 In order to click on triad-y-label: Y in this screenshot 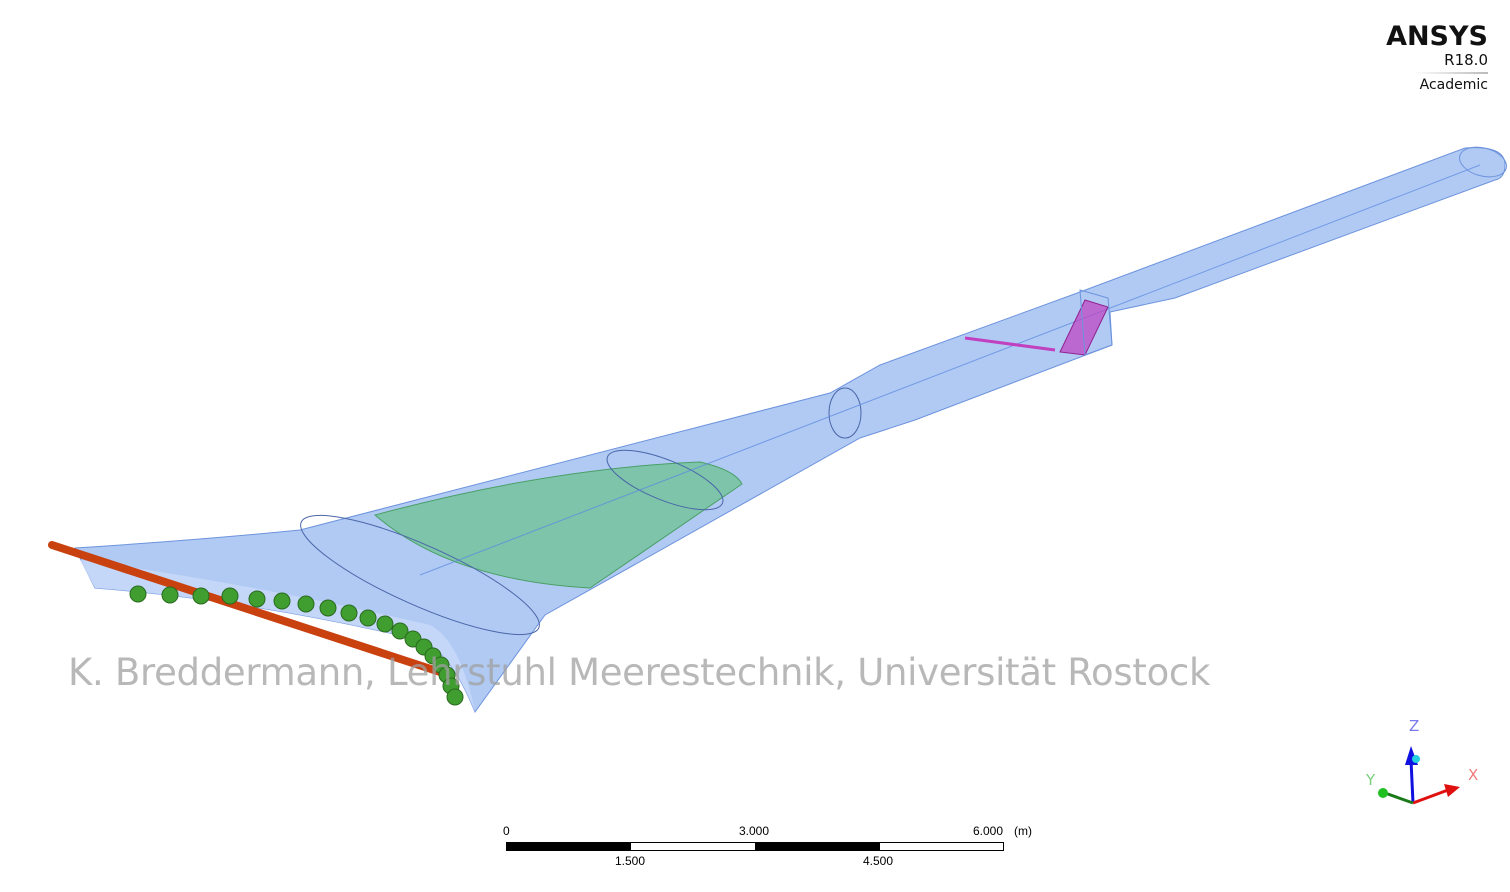, I will do `click(1371, 780)`.